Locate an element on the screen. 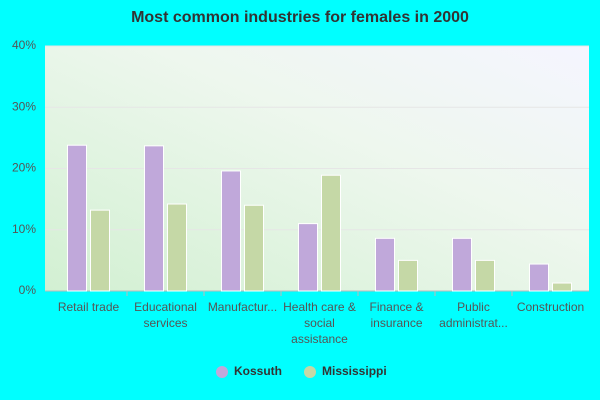 This screenshot has height=400, width=600. y-tick-label: 30% is located at coordinates (24, 106).